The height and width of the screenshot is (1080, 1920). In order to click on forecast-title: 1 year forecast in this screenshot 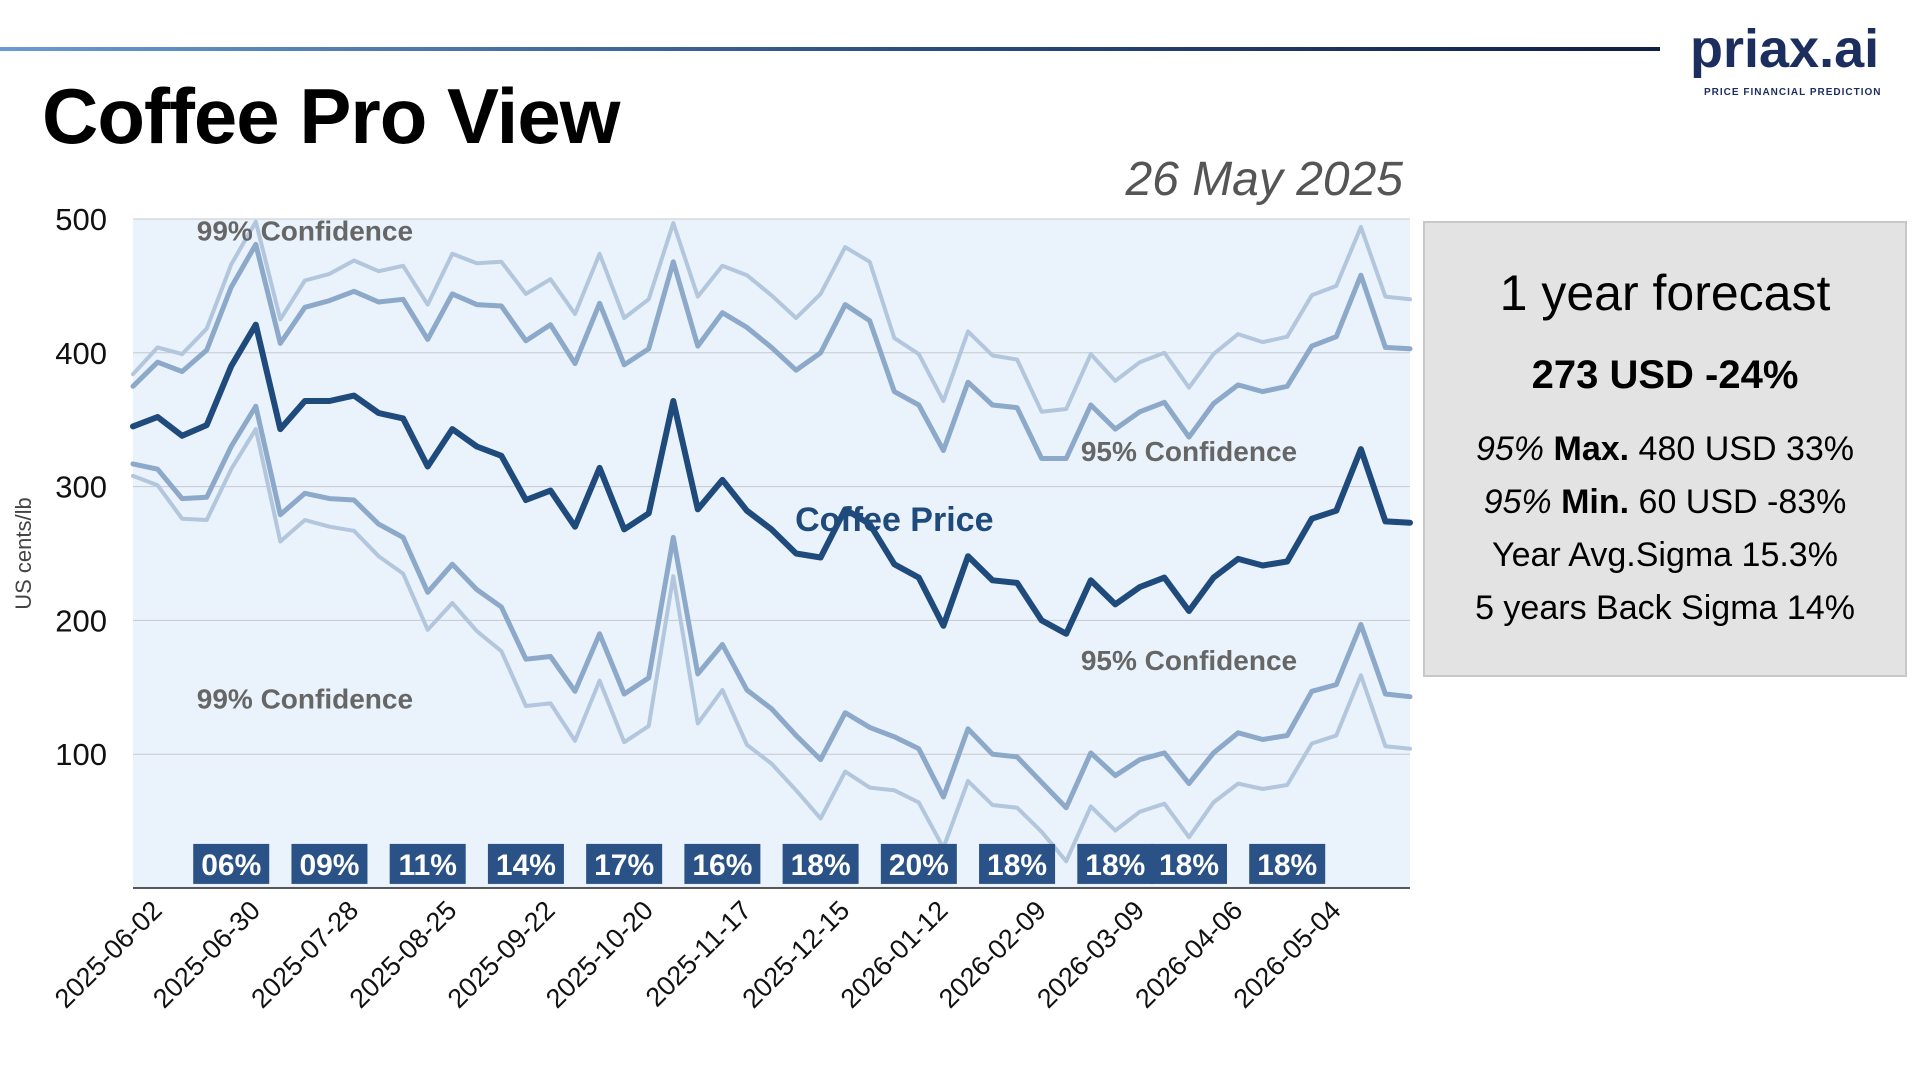, I will do `click(1665, 293)`.